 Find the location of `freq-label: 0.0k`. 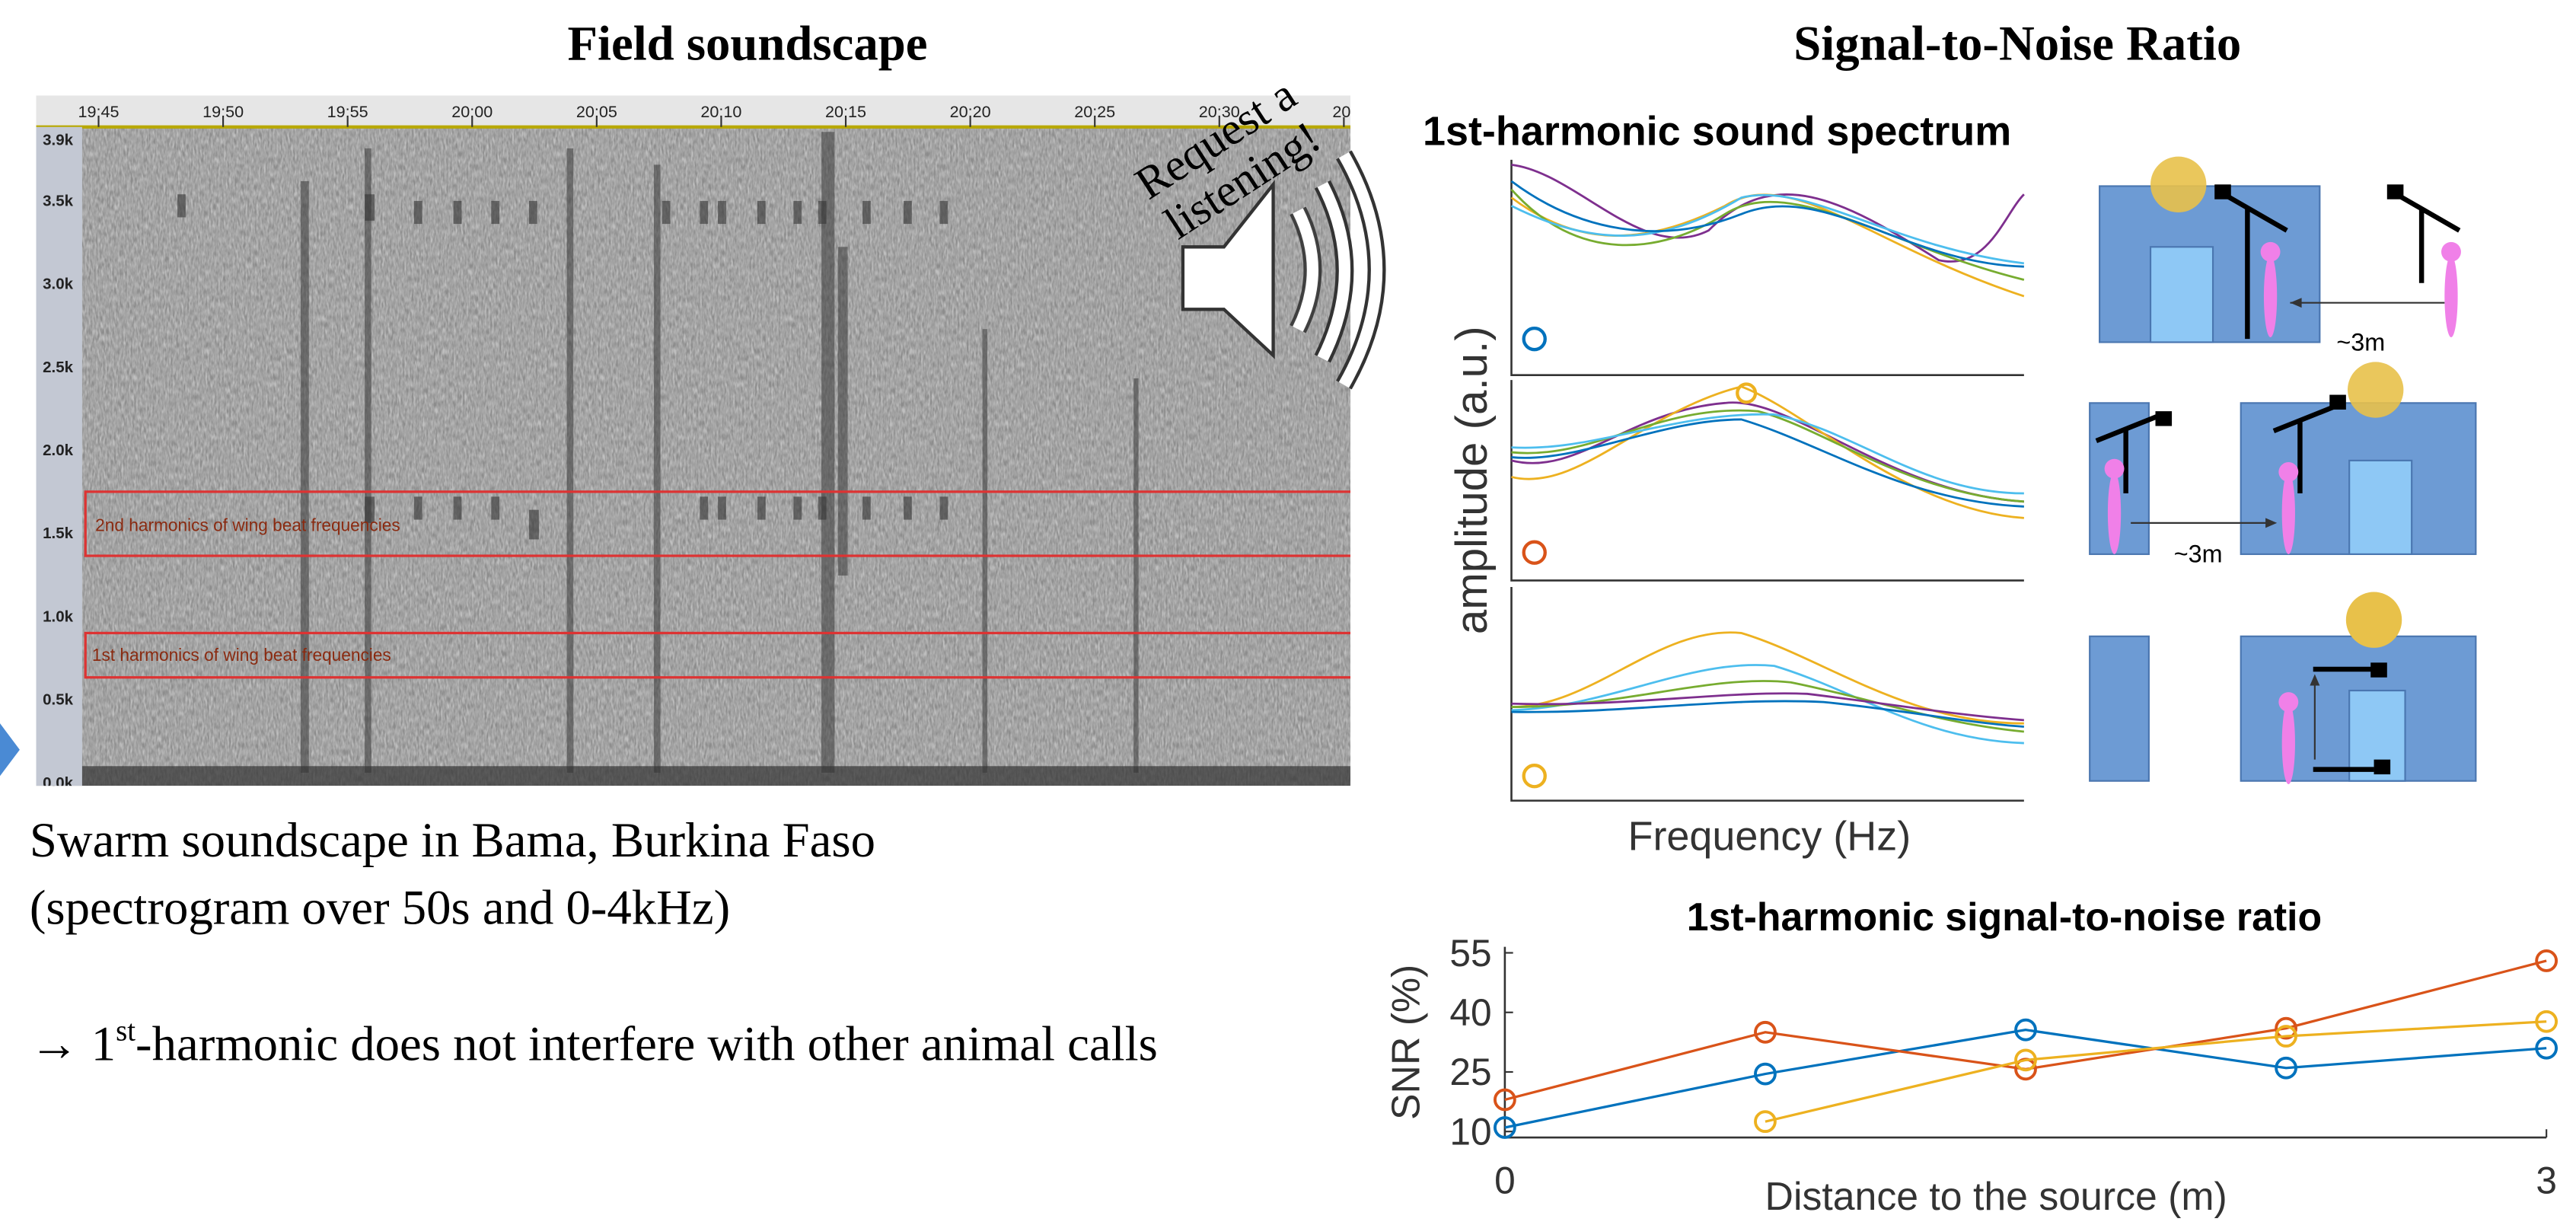

freq-label: 0.0k is located at coordinates (58, 783).